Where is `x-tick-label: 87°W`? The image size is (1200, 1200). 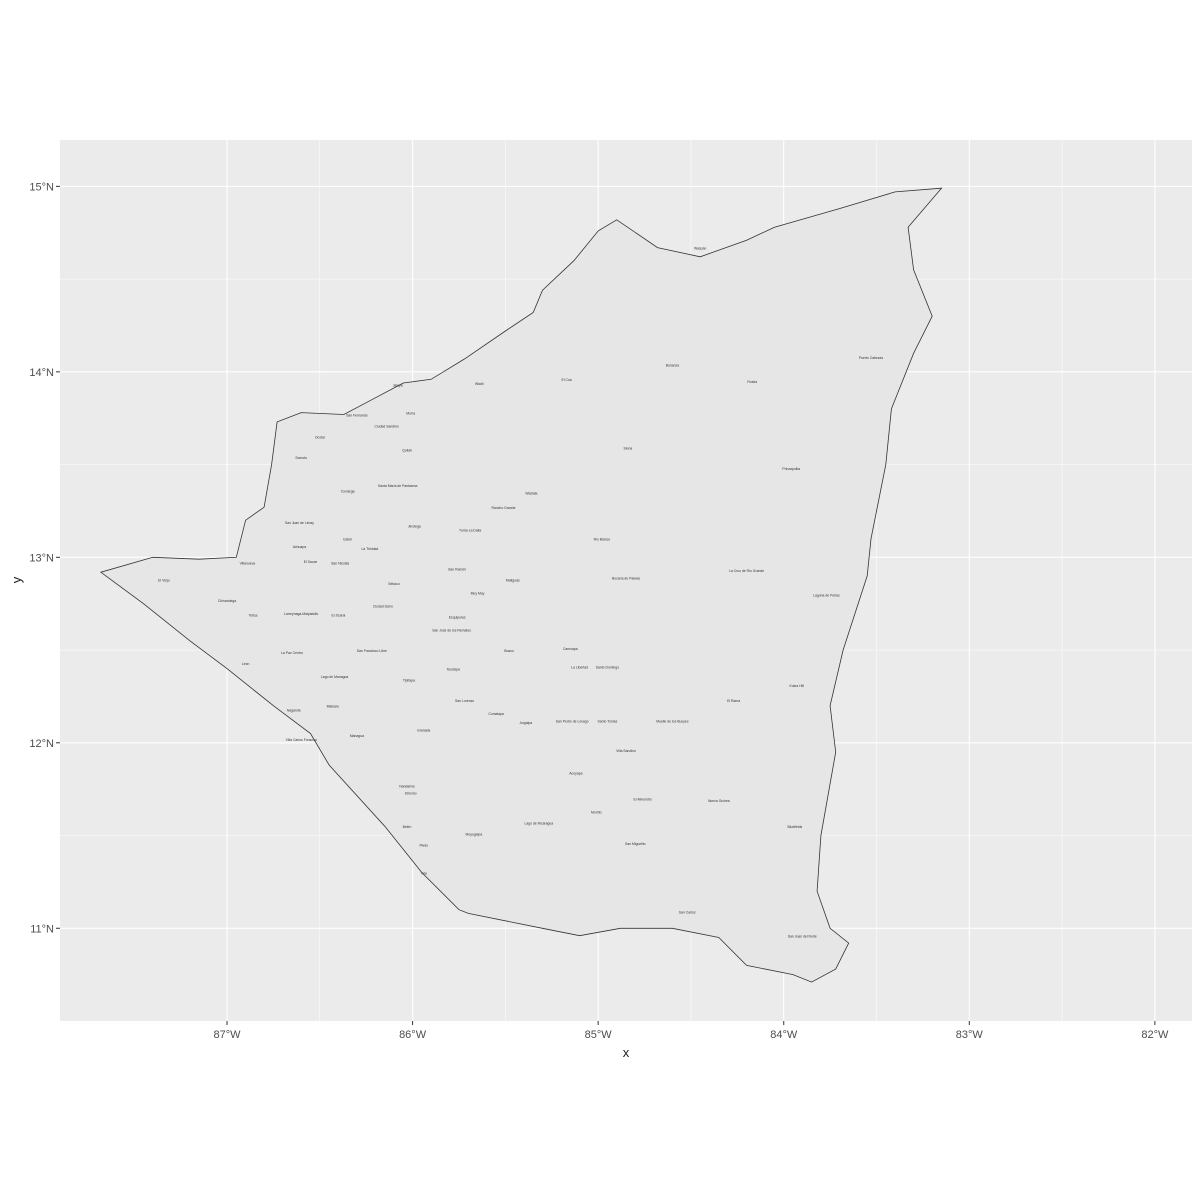
x-tick-label: 87°W is located at coordinates (228, 1035).